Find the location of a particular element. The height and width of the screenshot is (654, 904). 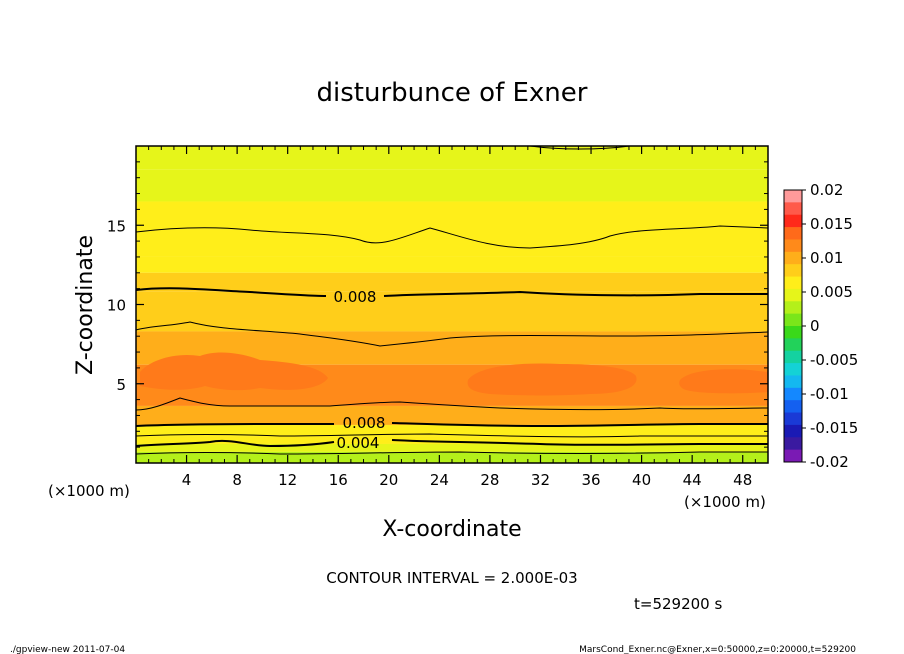

x-tick-label: 20 is located at coordinates (388, 480).